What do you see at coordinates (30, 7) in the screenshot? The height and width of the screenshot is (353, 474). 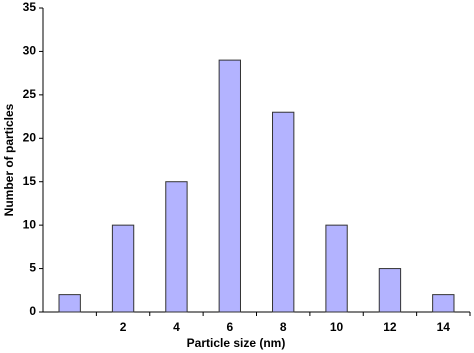 I see `y-tick-label: 35` at bounding box center [30, 7].